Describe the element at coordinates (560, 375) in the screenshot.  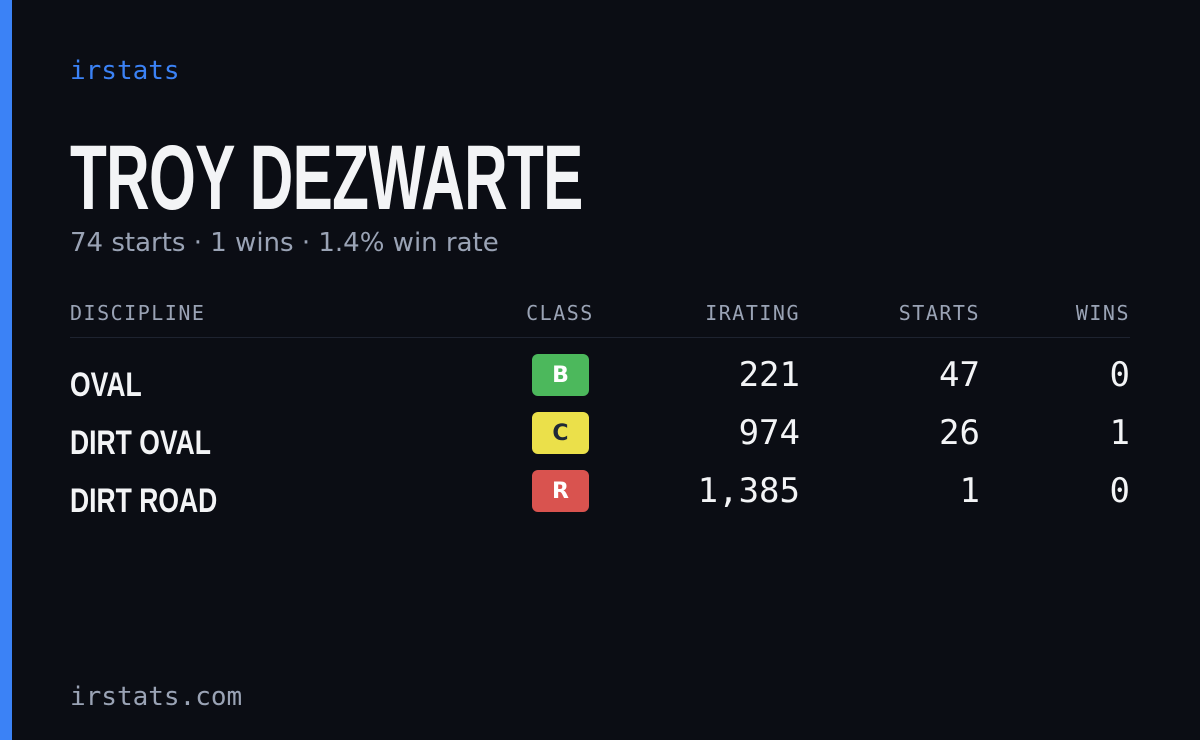
I see `class-badge: B` at that location.